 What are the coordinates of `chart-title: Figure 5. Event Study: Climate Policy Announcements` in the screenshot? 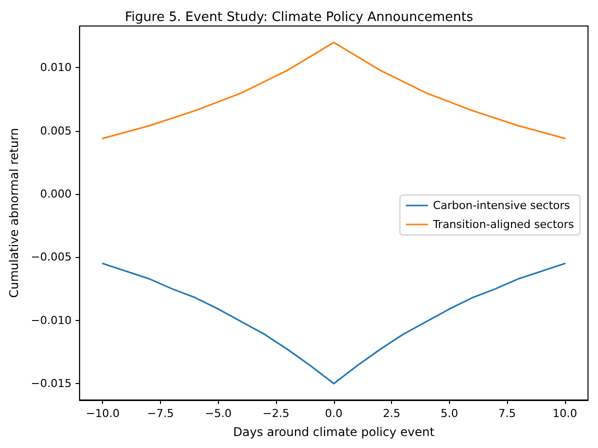 It's located at (299, 17).